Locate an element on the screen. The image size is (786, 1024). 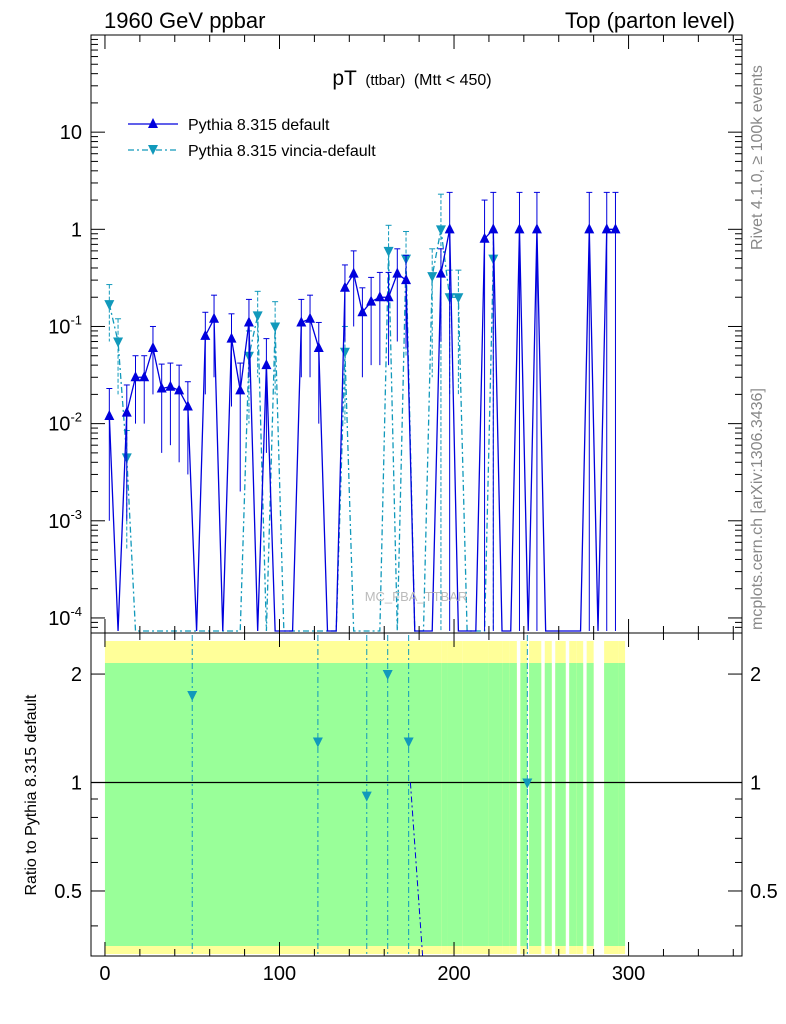
legend-marker-vincia is located at coordinates (153, 150).